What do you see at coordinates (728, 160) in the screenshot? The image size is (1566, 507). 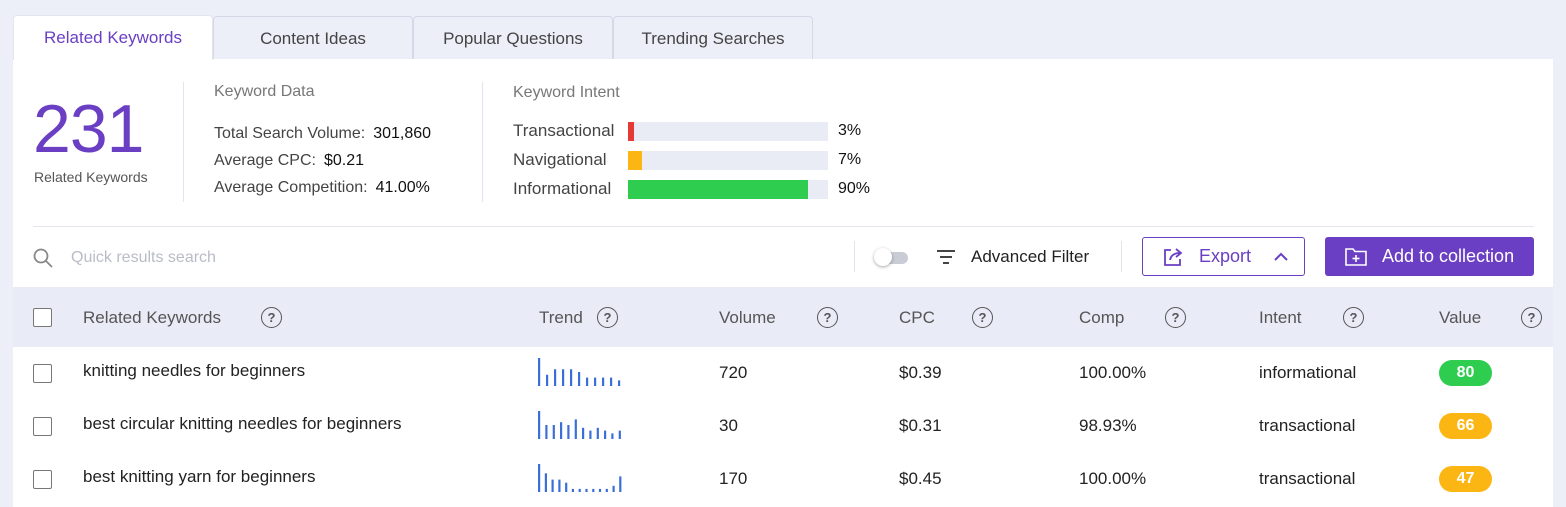 I see `intent-bar-navigational` at bounding box center [728, 160].